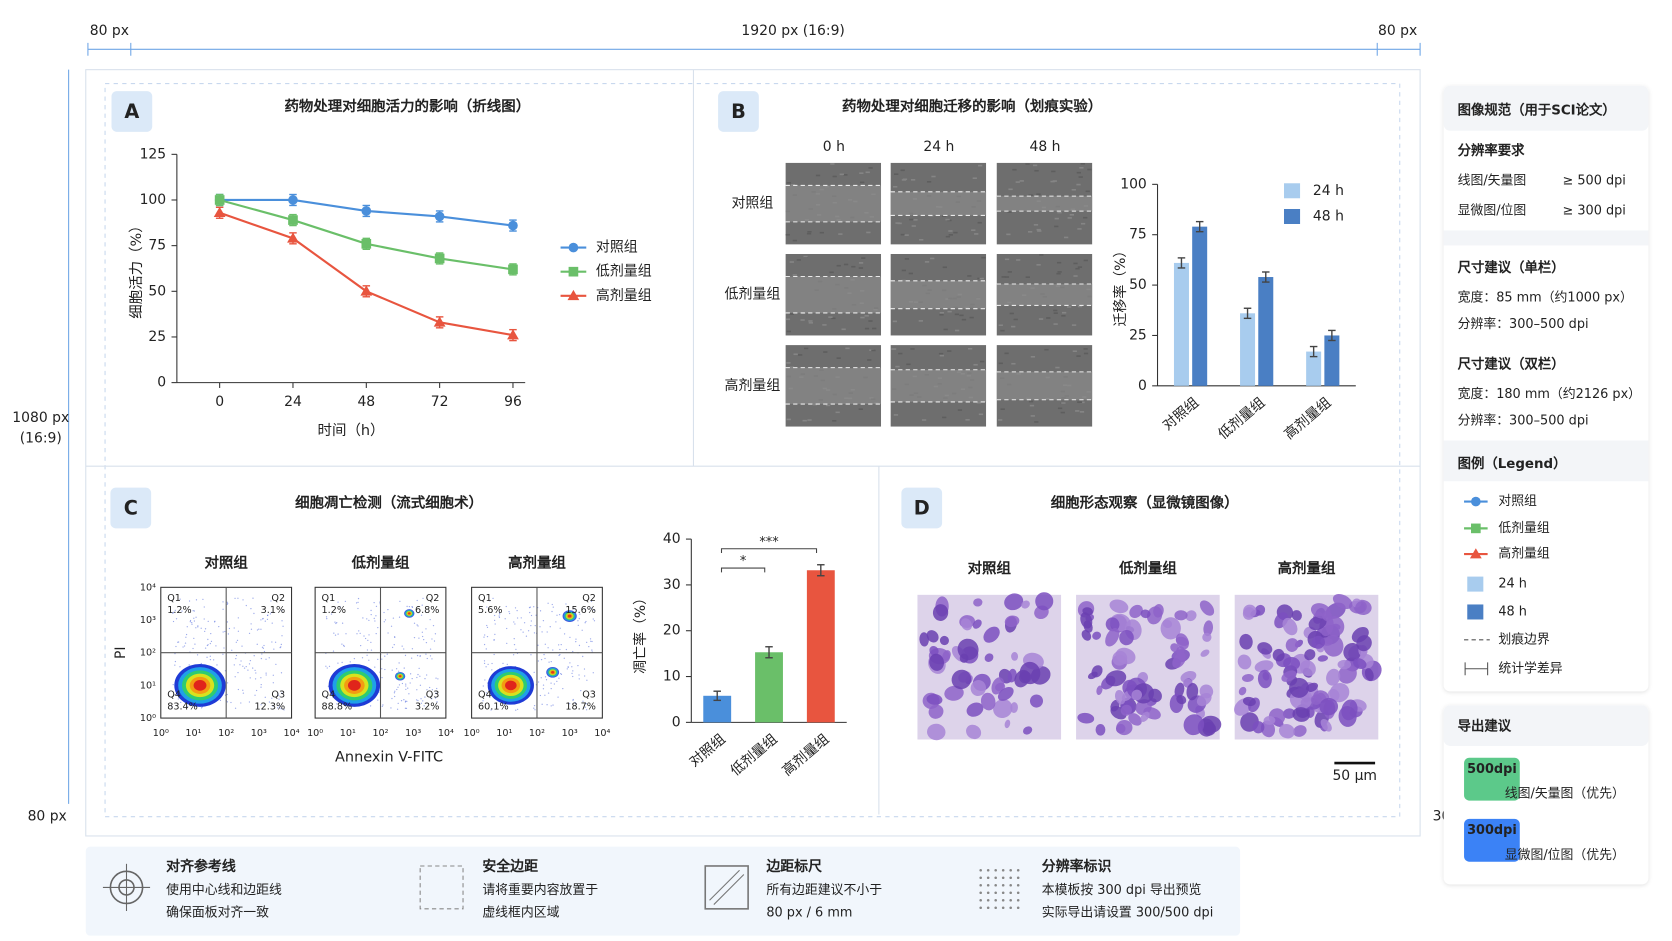  I want to click on flow-x-tick: 10³, so click(259, 733).